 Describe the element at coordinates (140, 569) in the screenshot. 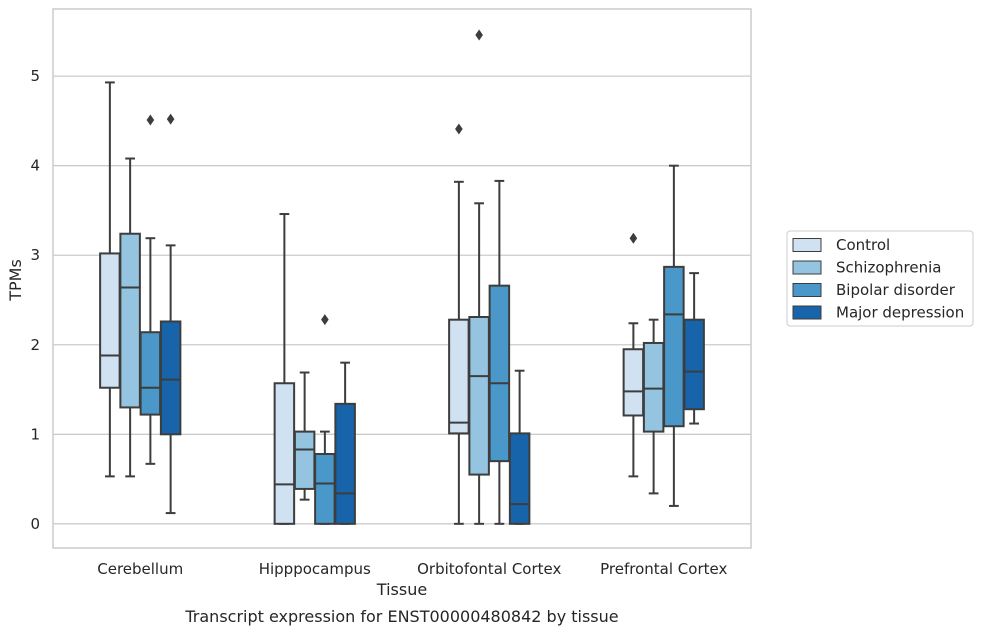

I see `x-tick-label: Cerebellum` at that location.